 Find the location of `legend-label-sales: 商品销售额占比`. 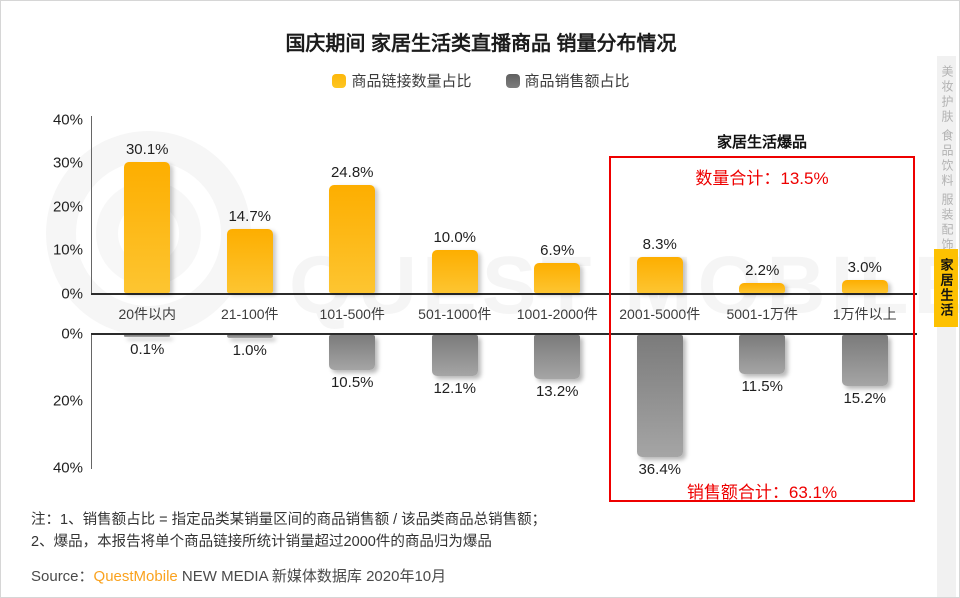

legend-label-sales: 商品销售额占比 is located at coordinates (577, 81).